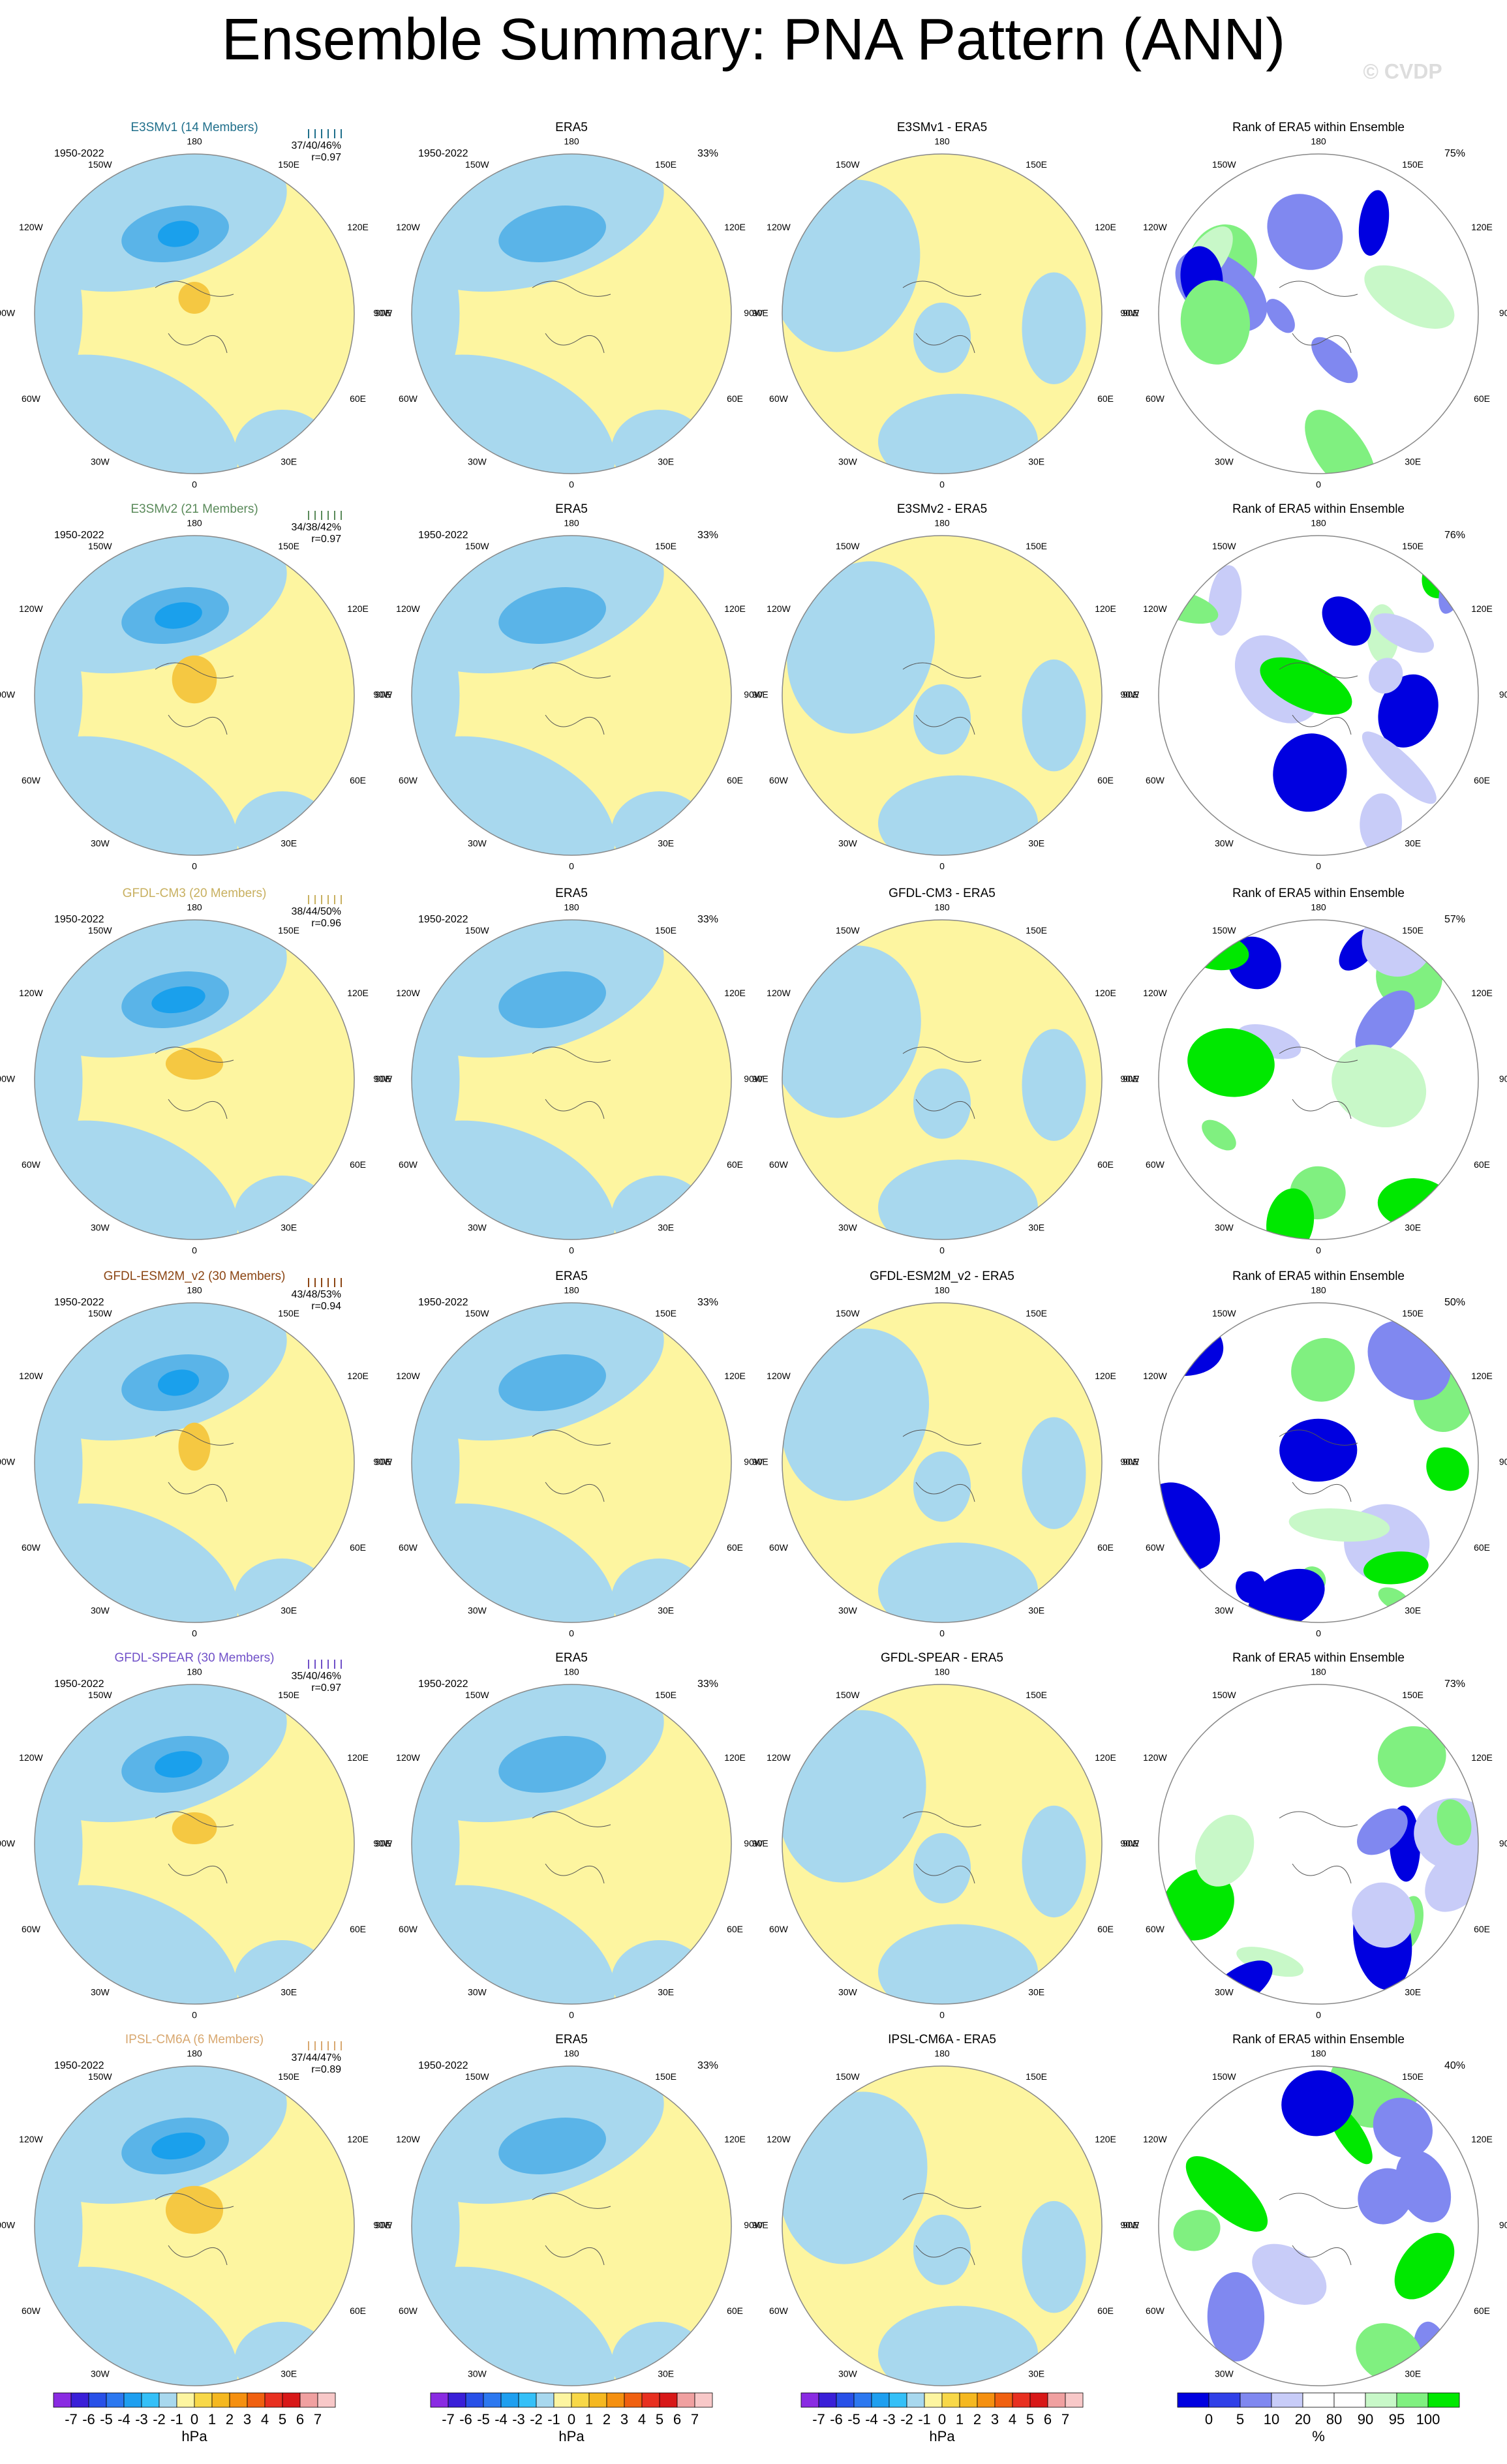 This screenshot has height=2464, width=1507. I want to click on longitude-label: 30E, so click(1413, 1991).